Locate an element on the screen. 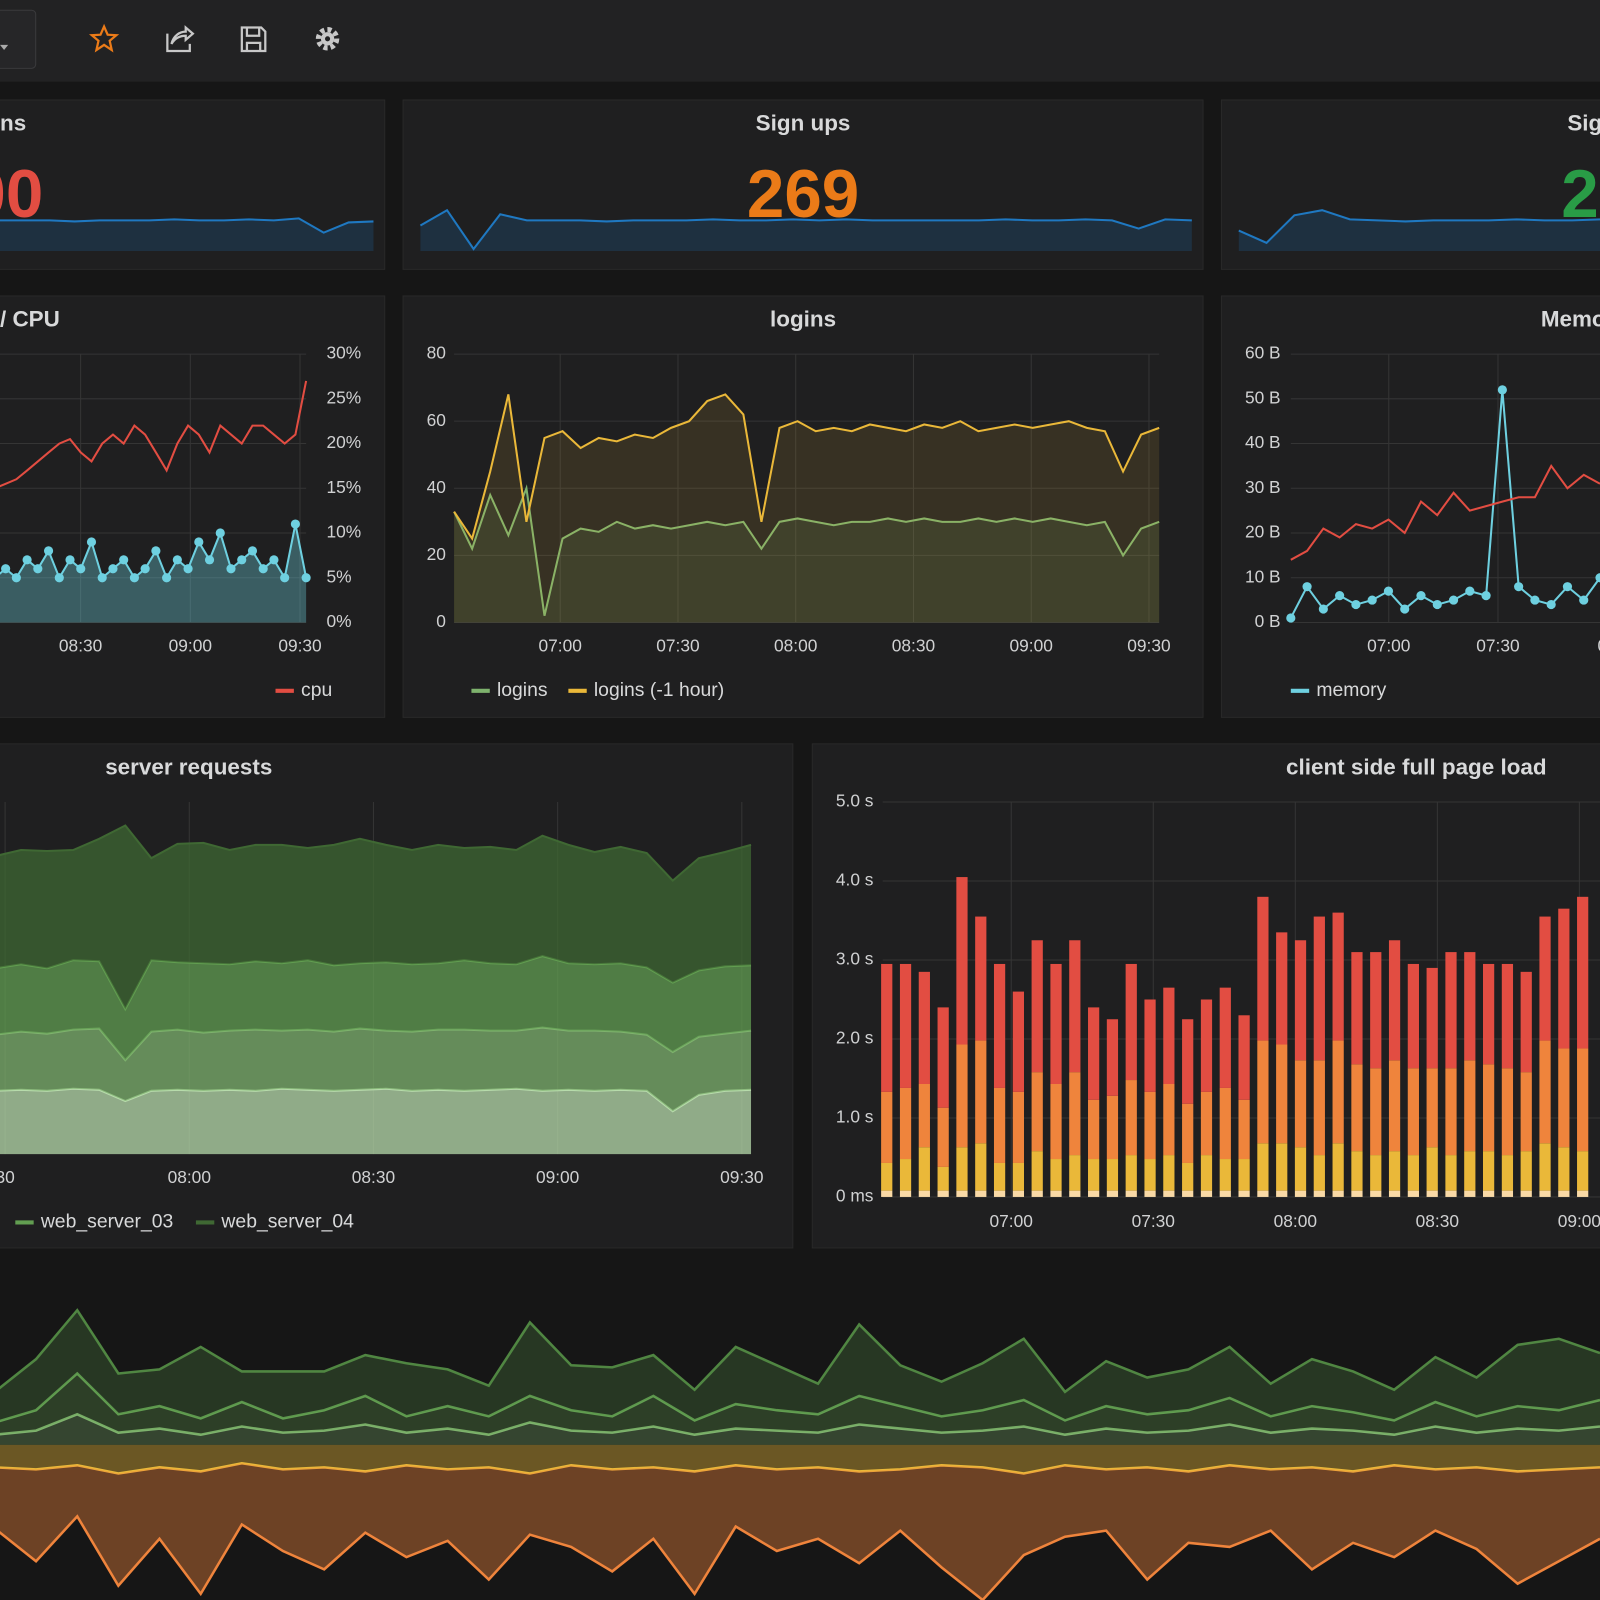 Image resolution: width=1600 pixels, height=1600 pixels. panel-title: client side full page load is located at coordinates (1416, 766).